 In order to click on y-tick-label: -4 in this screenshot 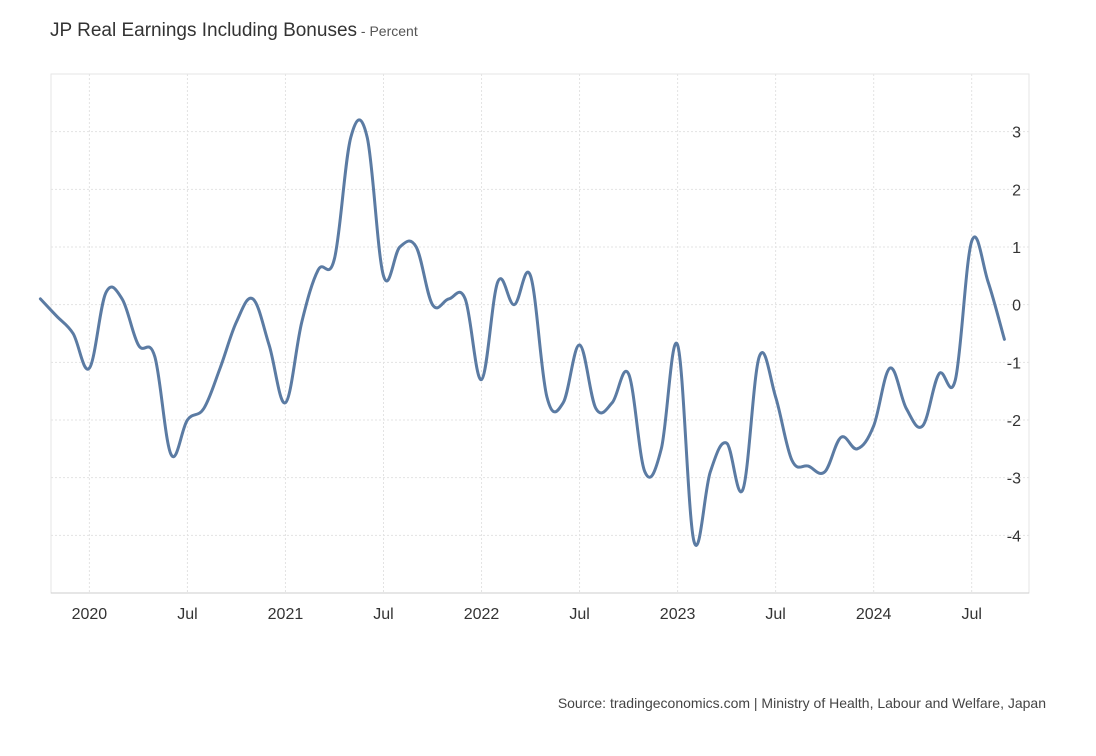, I will do `click(1014, 536)`.